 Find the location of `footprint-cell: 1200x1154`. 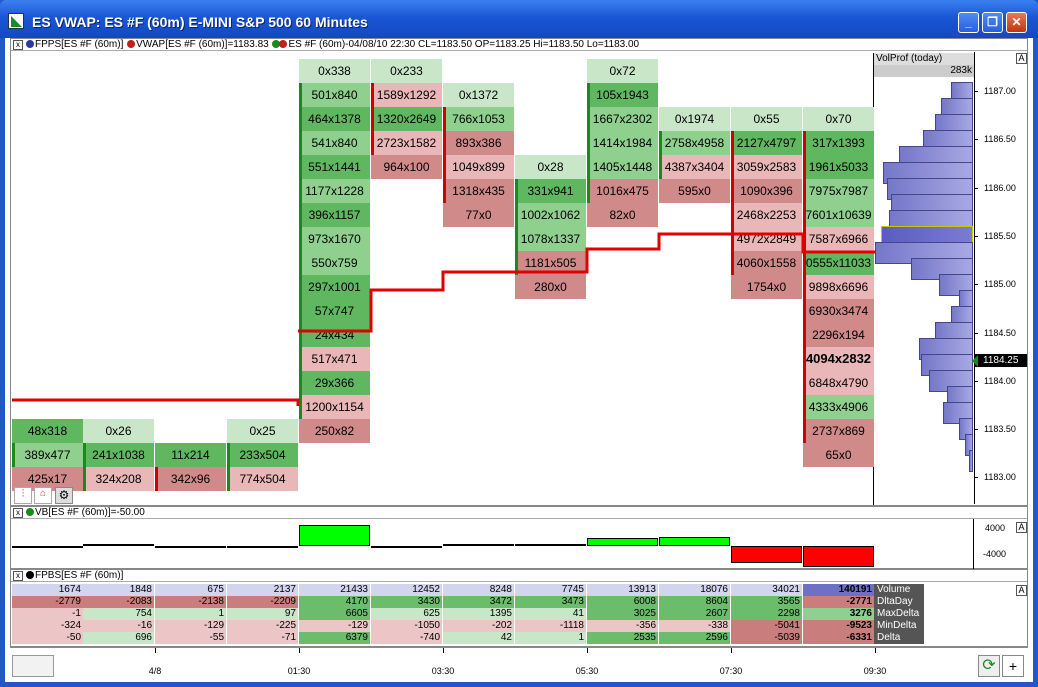

footprint-cell: 1200x1154 is located at coordinates (334, 407).